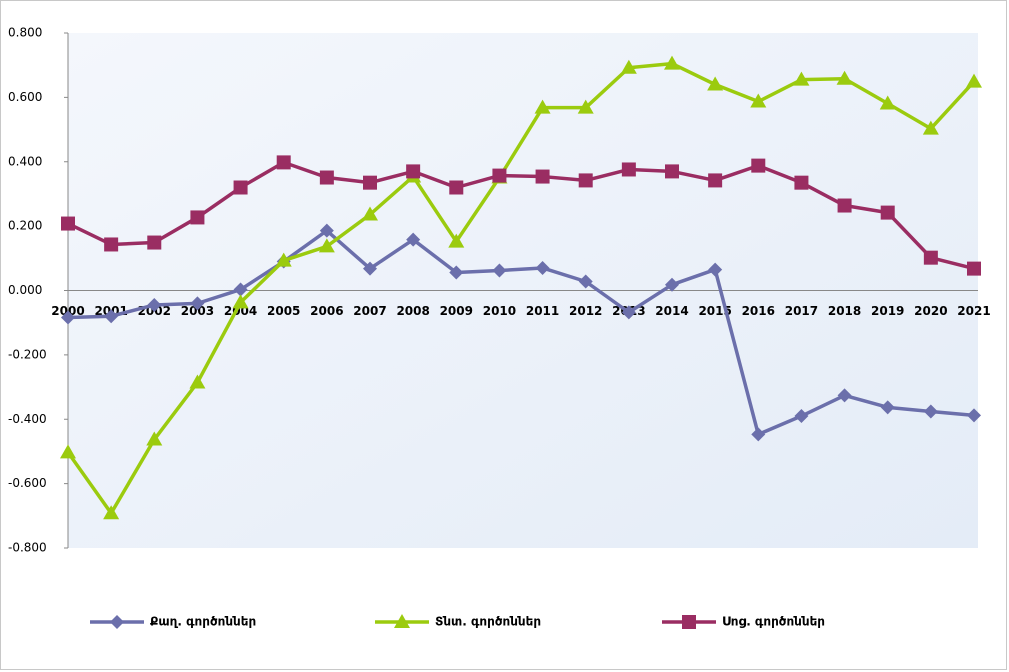 The width and height of the screenshot is (1009, 672). I want to click on x-tick-label: 2020, so click(930, 311).